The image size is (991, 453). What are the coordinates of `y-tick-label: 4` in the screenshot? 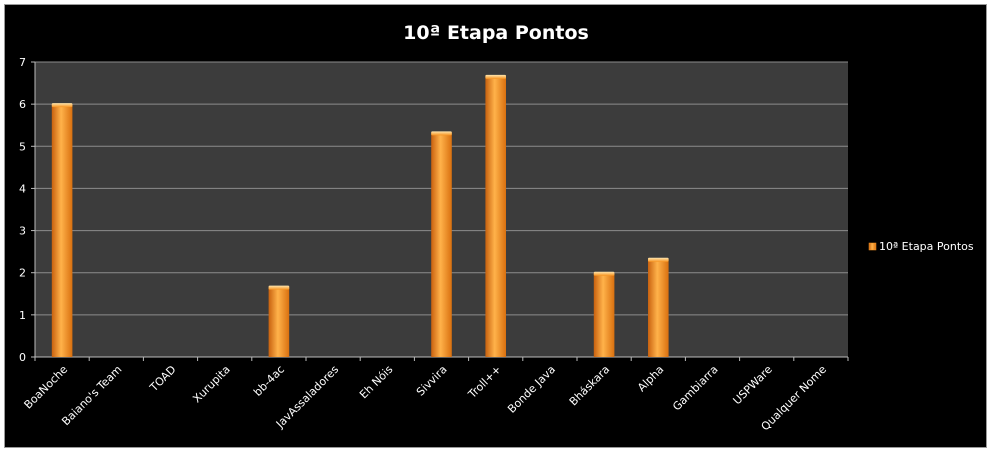 It's located at (22, 188).